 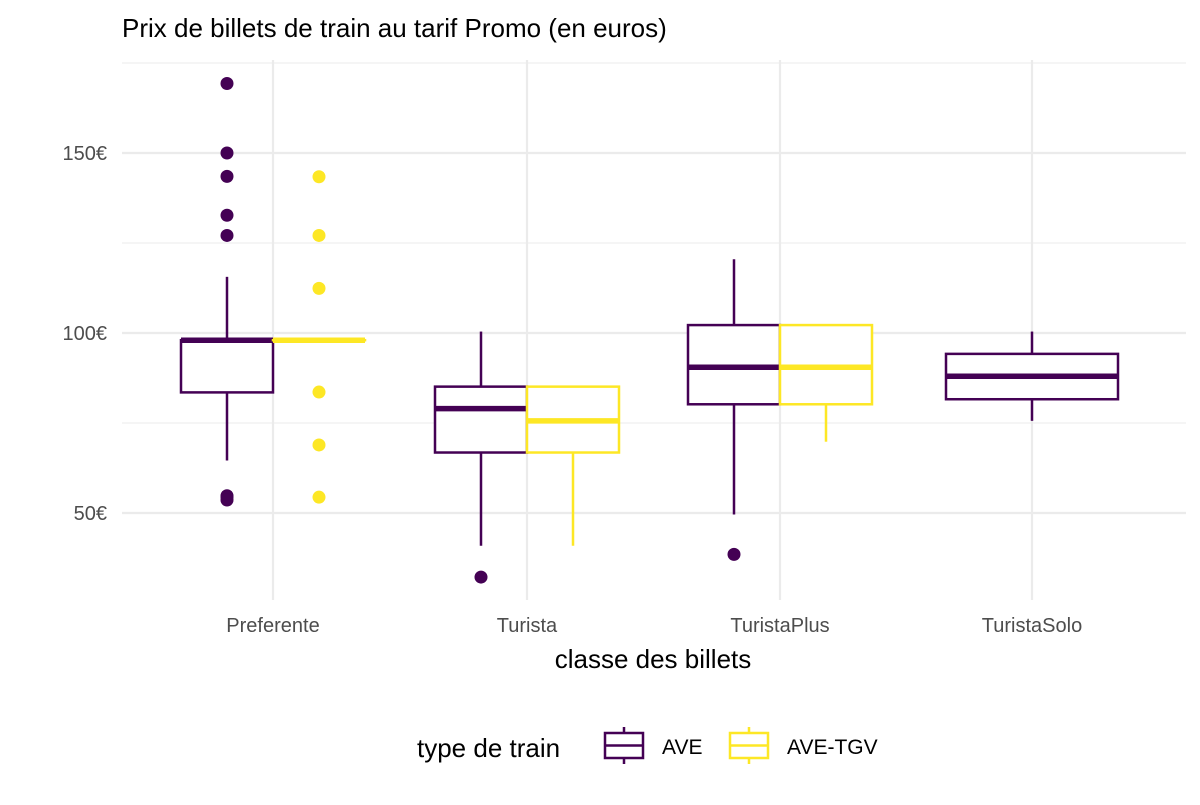 What do you see at coordinates (734, 410) in the screenshot?
I see `box-AVE-TuristaPlus` at bounding box center [734, 410].